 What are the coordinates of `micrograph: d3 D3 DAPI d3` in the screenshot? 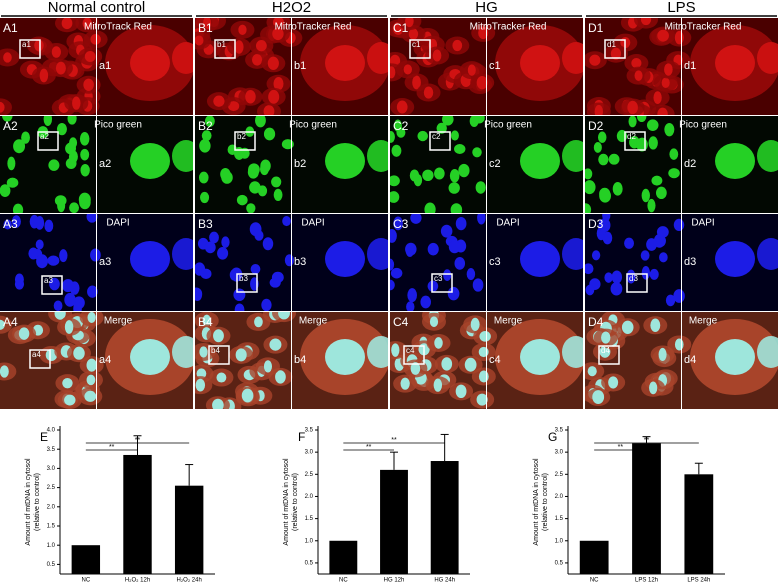 It's located at (681, 262).